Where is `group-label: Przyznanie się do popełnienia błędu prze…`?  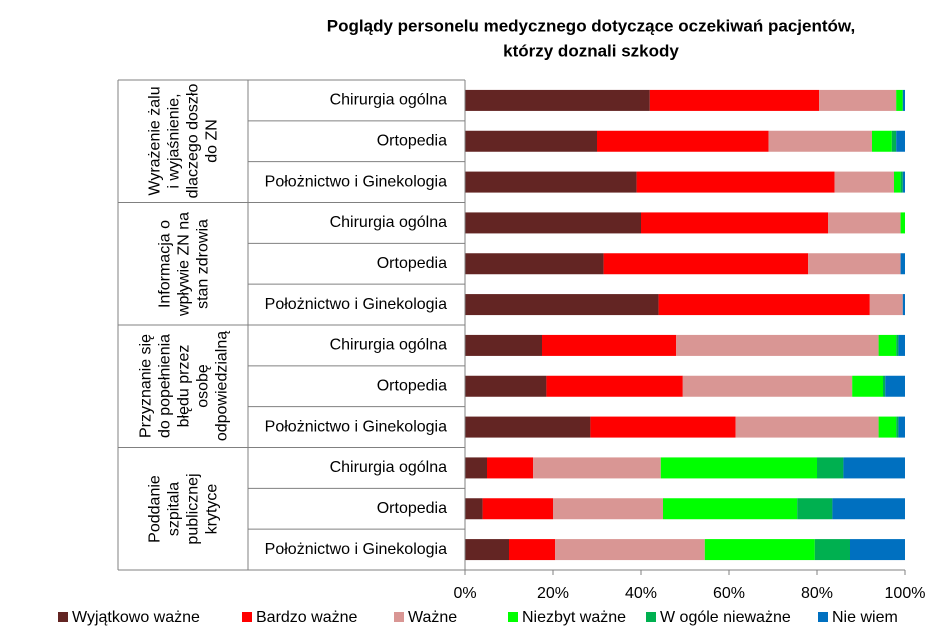 group-label: Przyznanie się do popełnienia błędu prze… is located at coordinates (183, 386).